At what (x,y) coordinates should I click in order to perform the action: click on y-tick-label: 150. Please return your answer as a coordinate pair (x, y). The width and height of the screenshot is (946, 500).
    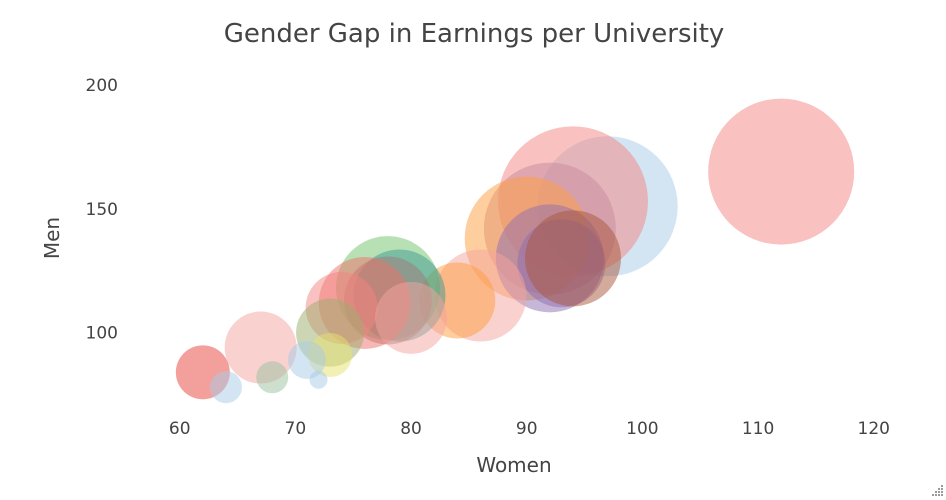
    Looking at the image, I should click on (102, 210).